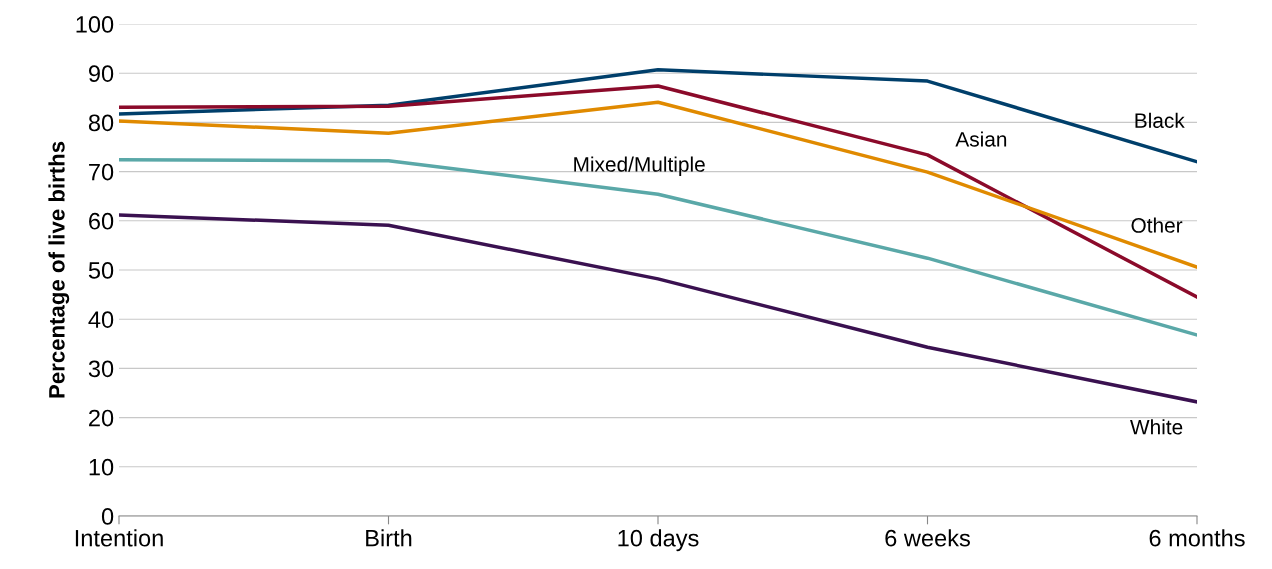  I want to click on x-tick-label: 10 days, so click(658, 540).